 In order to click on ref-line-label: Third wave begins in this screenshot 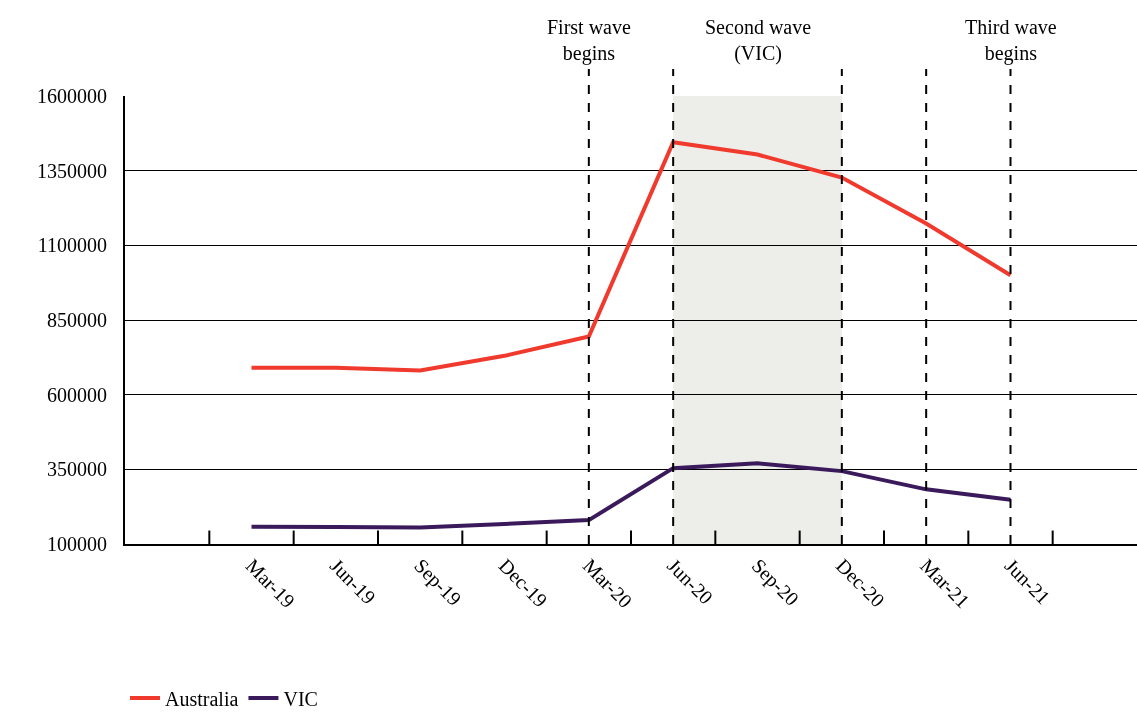, I will do `click(1011, 40)`.